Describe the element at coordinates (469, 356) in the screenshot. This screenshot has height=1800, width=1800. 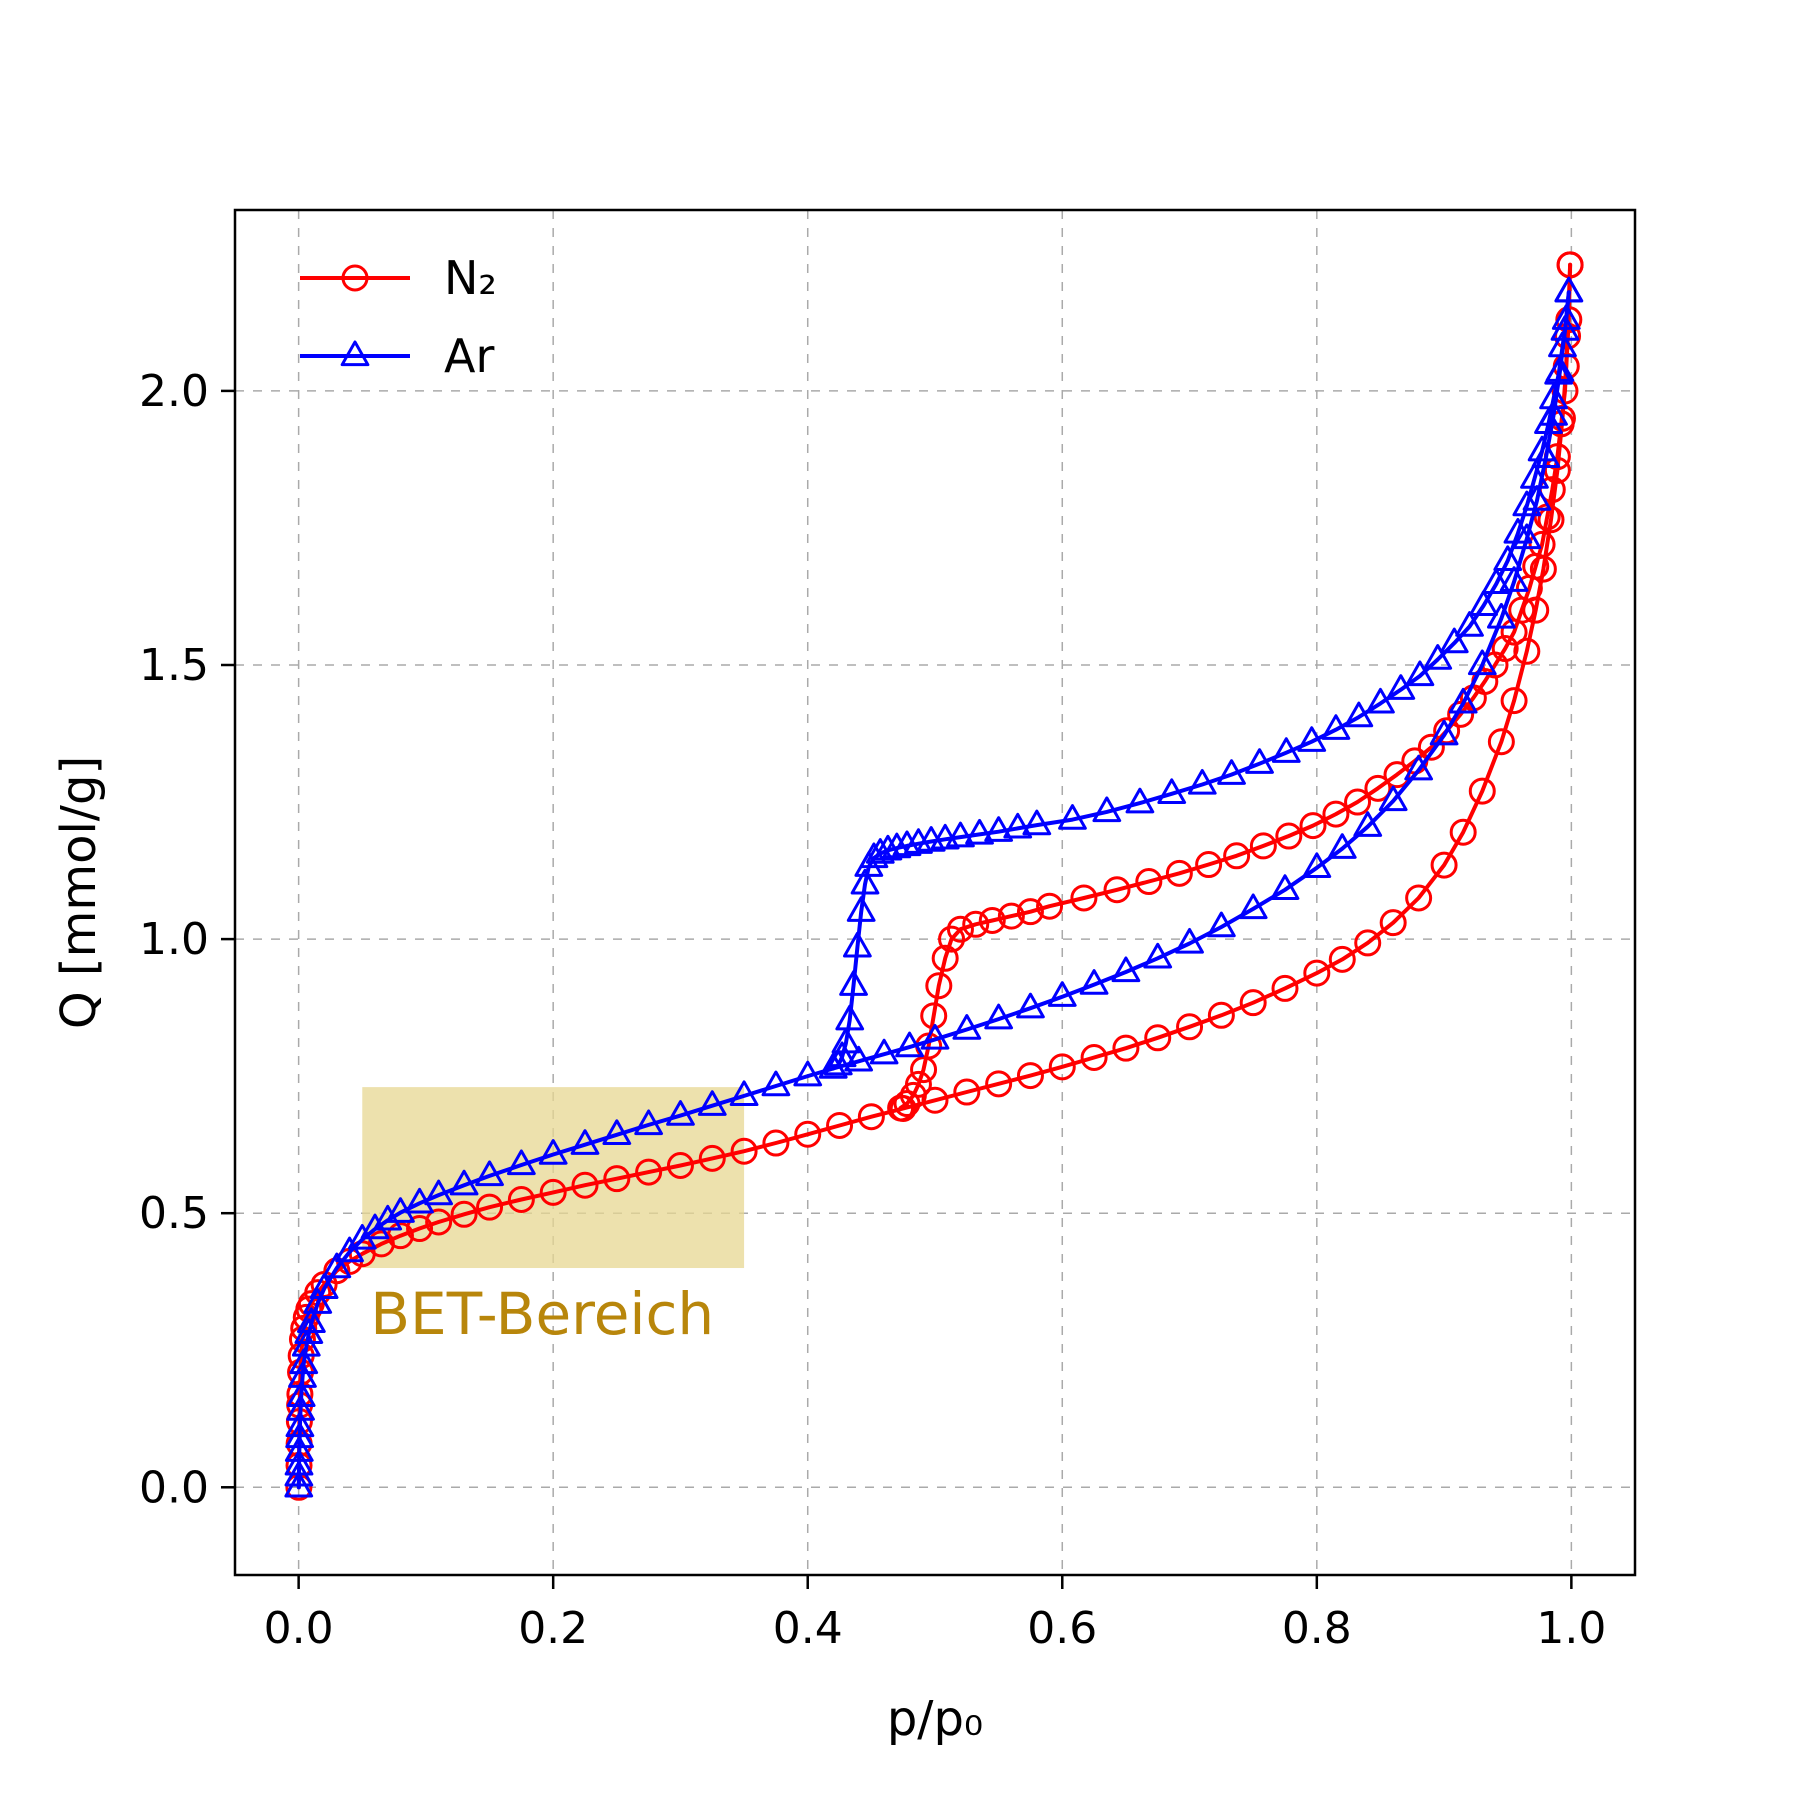
I see `legend-label: Ar` at that location.